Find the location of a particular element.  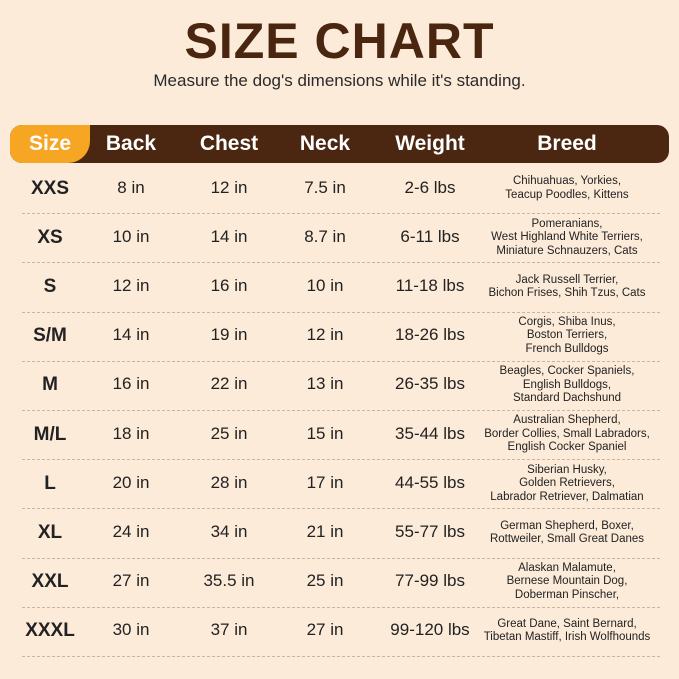

breed-line: Jack Russell Terrier, is located at coordinates (567, 279).